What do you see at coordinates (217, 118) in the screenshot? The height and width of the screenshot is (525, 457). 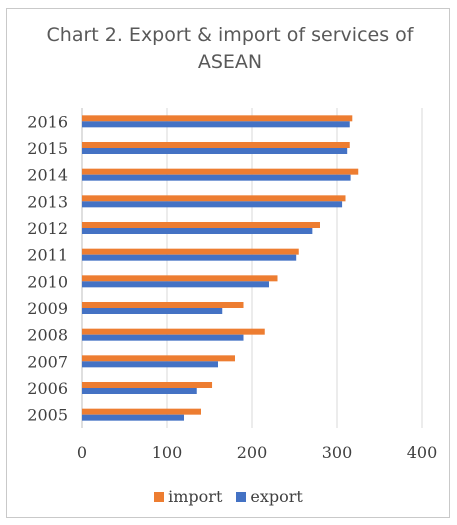 I see `bar-import-2016` at bounding box center [217, 118].